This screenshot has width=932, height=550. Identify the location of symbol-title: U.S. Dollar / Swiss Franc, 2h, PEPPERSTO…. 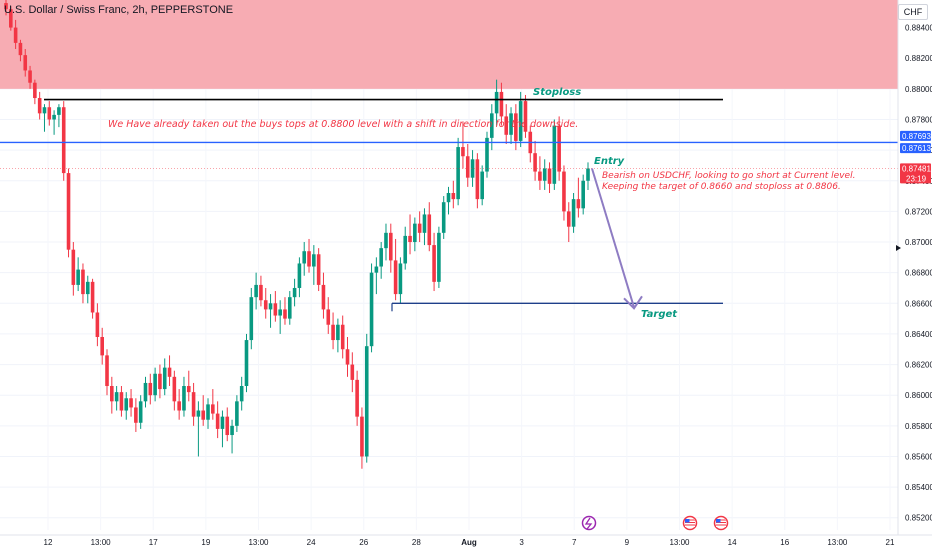
(119, 10).